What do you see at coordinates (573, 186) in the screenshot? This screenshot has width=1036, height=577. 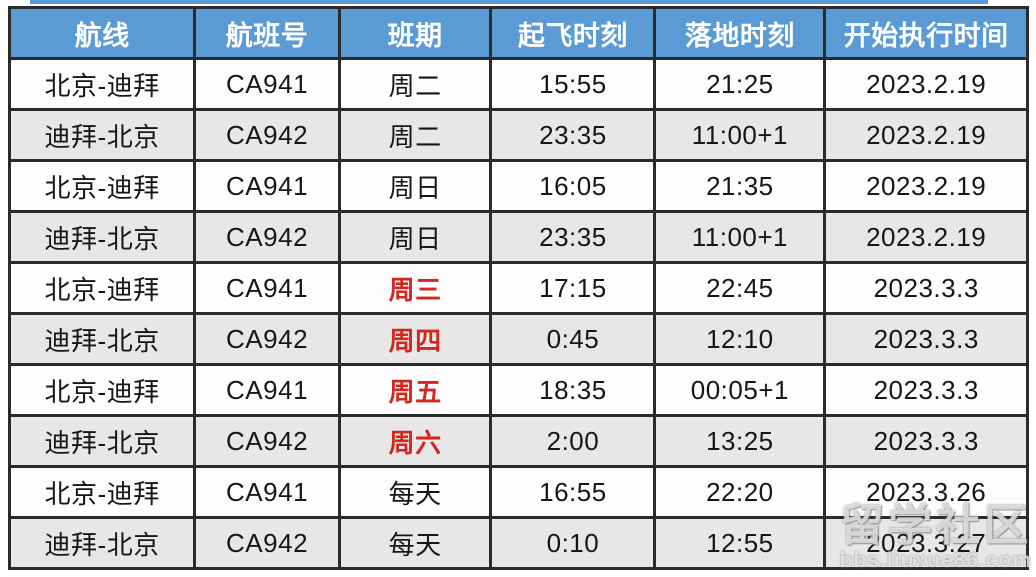 I see `departure-time-cell: 16:05` at bounding box center [573, 186].